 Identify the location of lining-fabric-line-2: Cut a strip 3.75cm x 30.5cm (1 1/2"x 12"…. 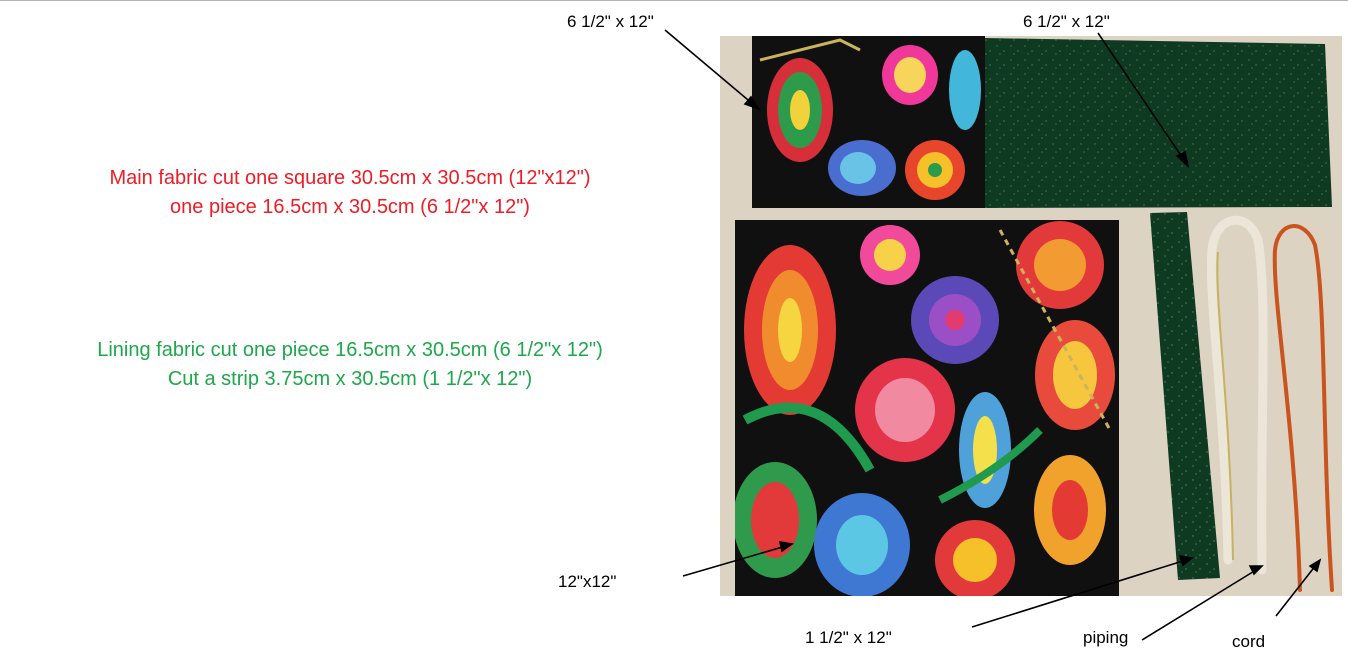
(350, 379).